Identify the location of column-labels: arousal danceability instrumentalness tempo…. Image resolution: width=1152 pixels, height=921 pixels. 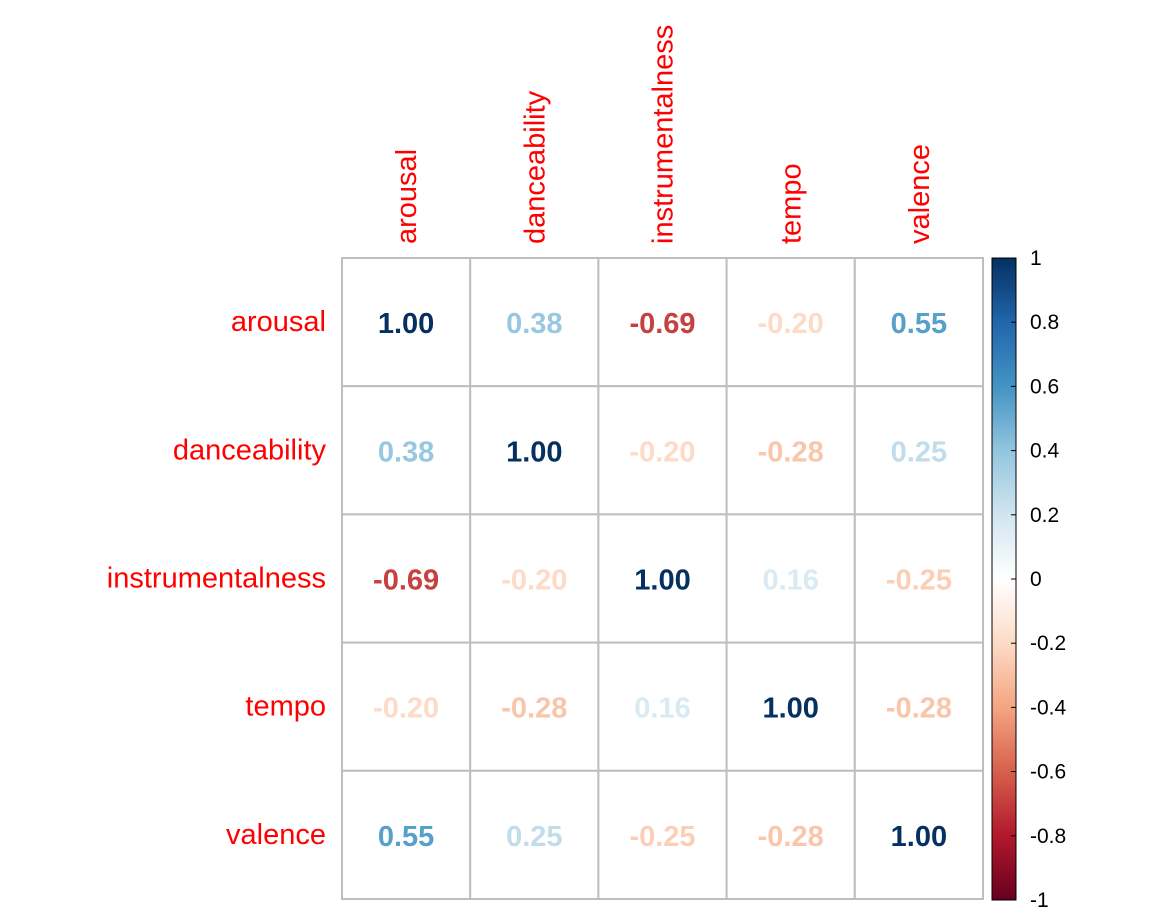
(663, 134).